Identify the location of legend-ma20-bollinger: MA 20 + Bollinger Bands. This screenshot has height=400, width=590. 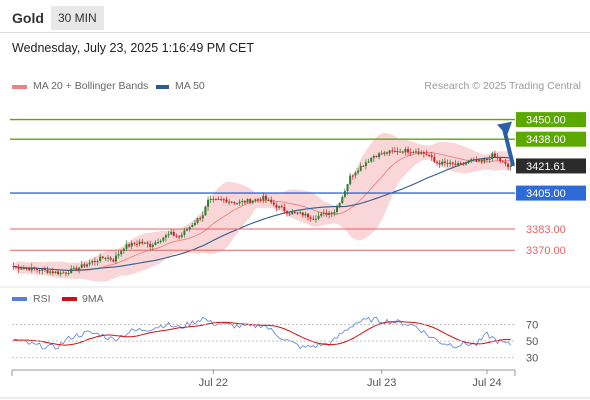
(91, 86).